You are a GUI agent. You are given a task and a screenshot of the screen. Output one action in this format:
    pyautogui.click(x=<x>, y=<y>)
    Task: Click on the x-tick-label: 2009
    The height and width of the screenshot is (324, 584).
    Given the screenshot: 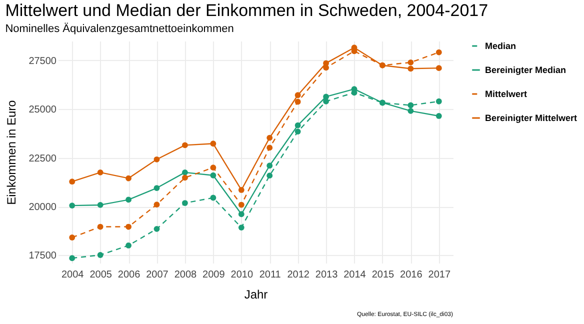 What is the action you would take?
    pyautogui.click(x=214, y=275)
    